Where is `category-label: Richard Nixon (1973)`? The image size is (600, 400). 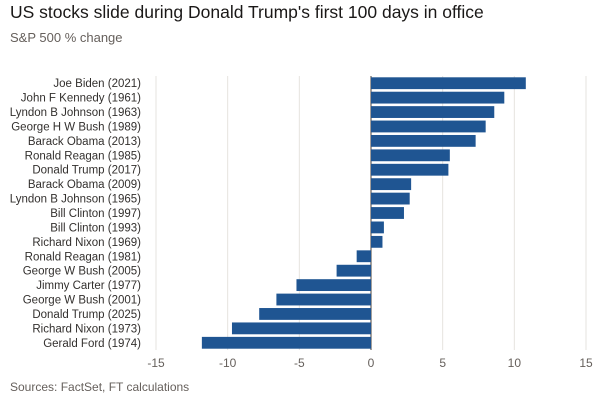
category-label: Richard Nixon (1973) is located at coordinates (86, 329).